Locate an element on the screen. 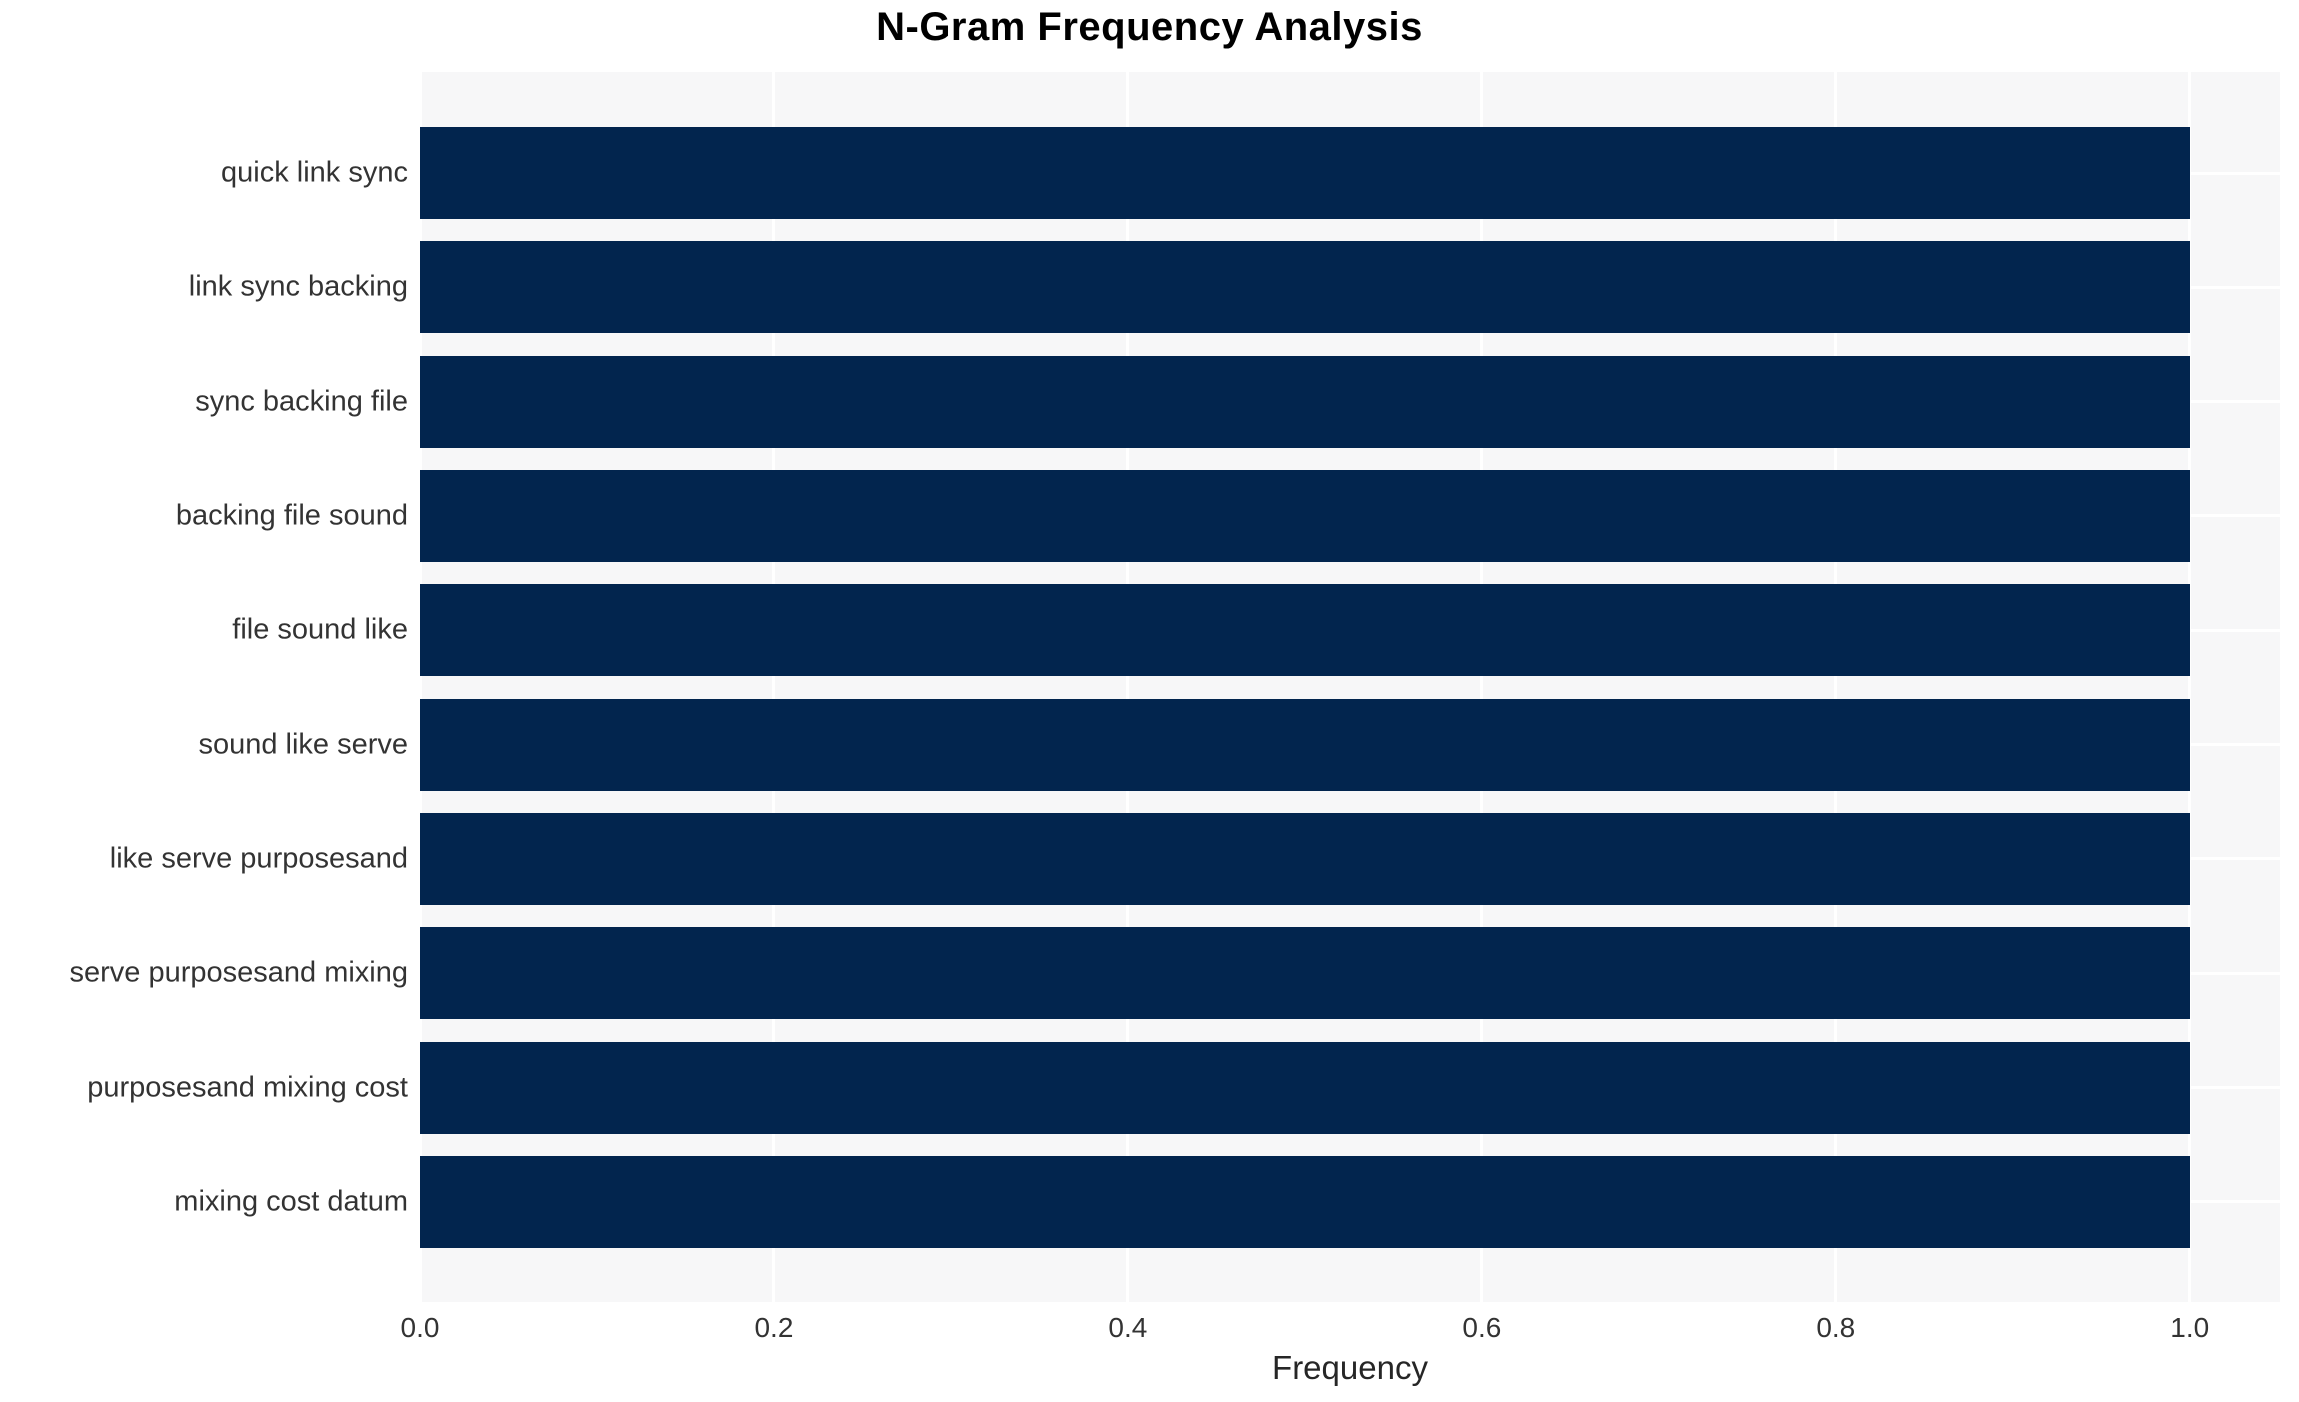 The height and width of the screenshot is (1402, 2299). y-tick-label: serve purposesand mixing is located at coordinates (238, 972).